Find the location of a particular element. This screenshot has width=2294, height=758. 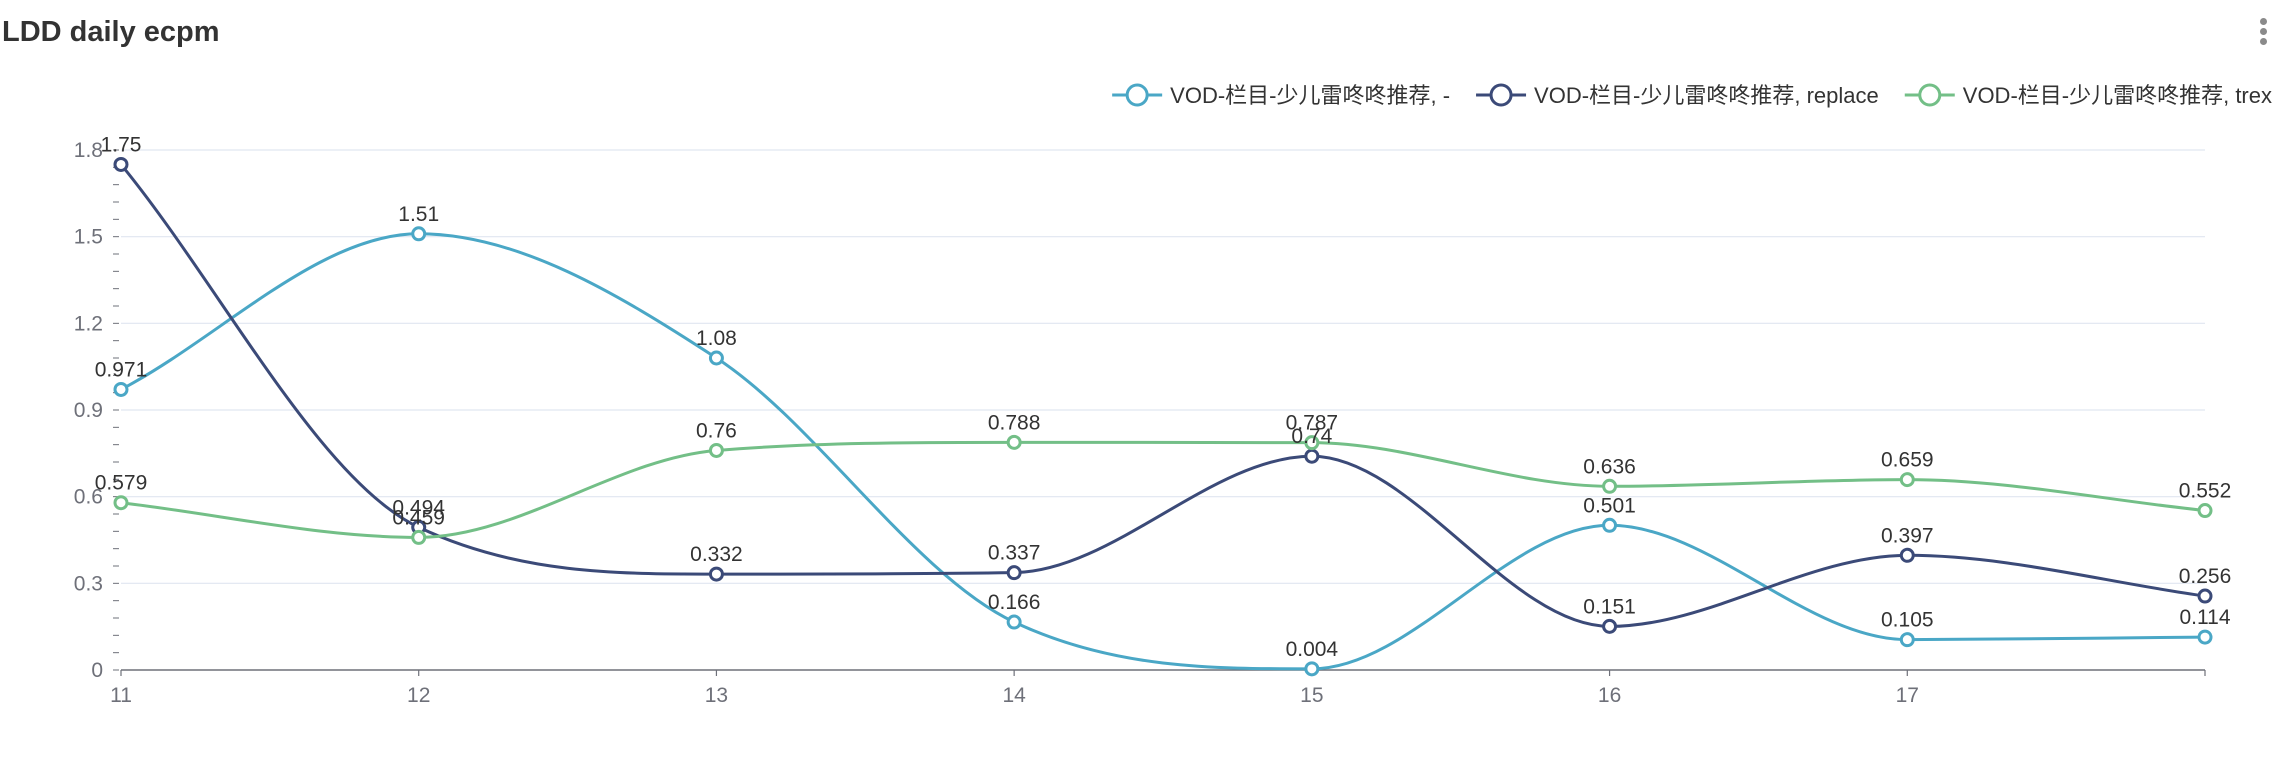

legend-item-2: VOD-栏目-少儿雷咚咚推荐, trex is located at coordinates (2088, 95).